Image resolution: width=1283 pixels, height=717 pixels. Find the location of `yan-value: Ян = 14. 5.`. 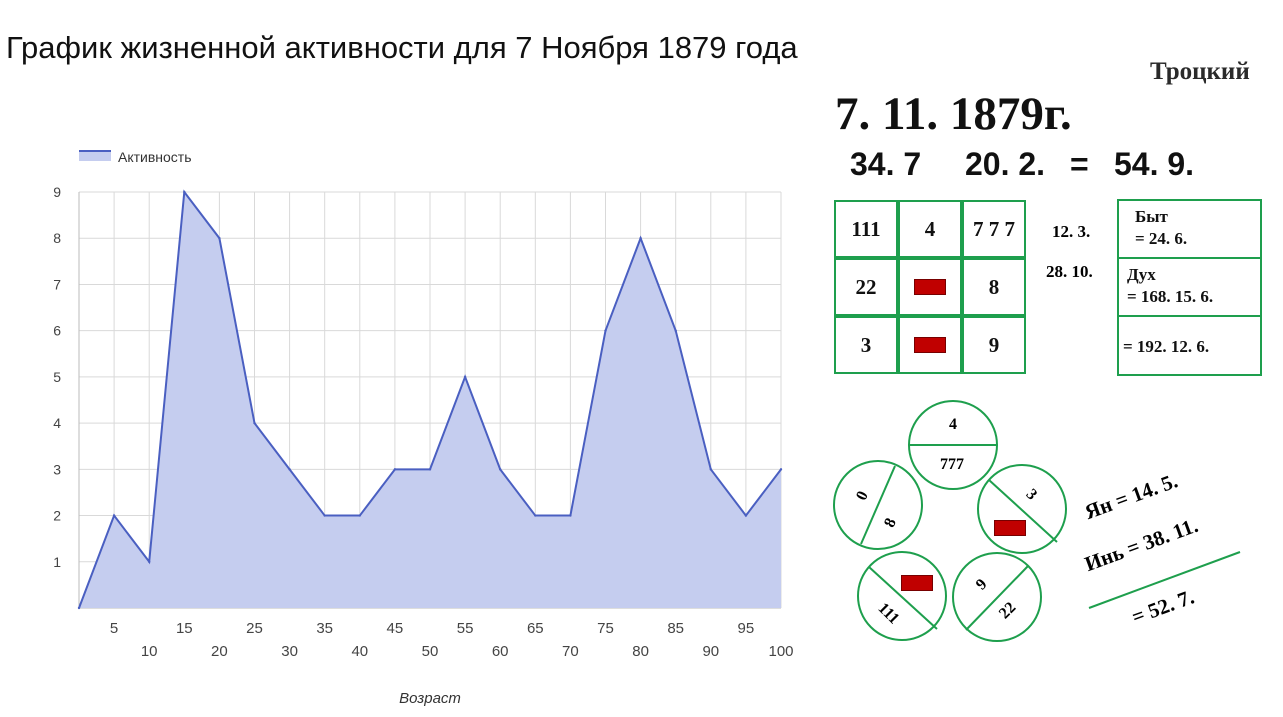

yan-value: Ян = 14. 5. is located at coordinates (1131, 496).